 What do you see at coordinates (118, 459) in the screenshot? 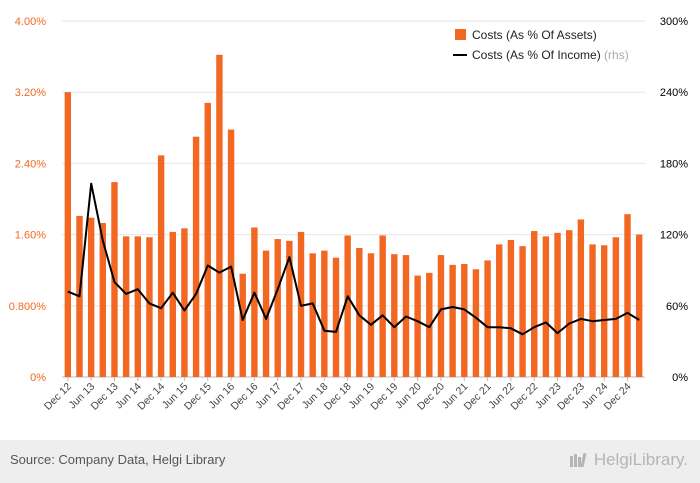
I see `source-note: Source: Company Data, Helgi Library` at bounding box center [118, 459].